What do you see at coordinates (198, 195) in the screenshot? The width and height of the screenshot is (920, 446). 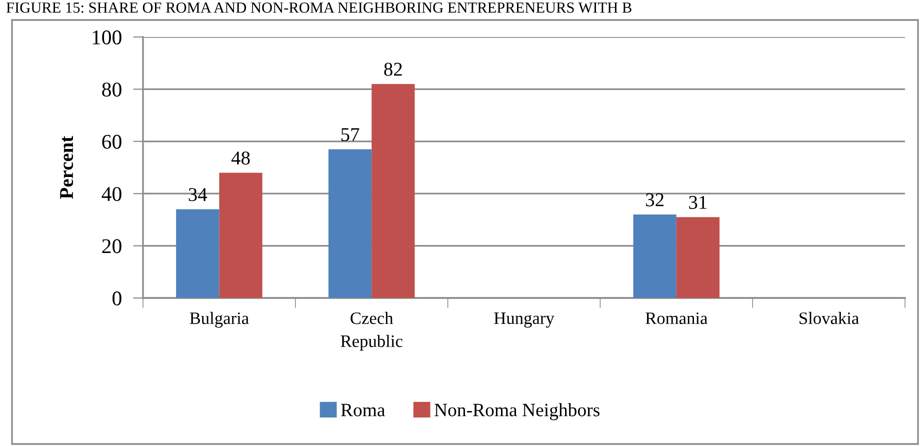 I see `data-label: 34` at bounding box center [198, 195].